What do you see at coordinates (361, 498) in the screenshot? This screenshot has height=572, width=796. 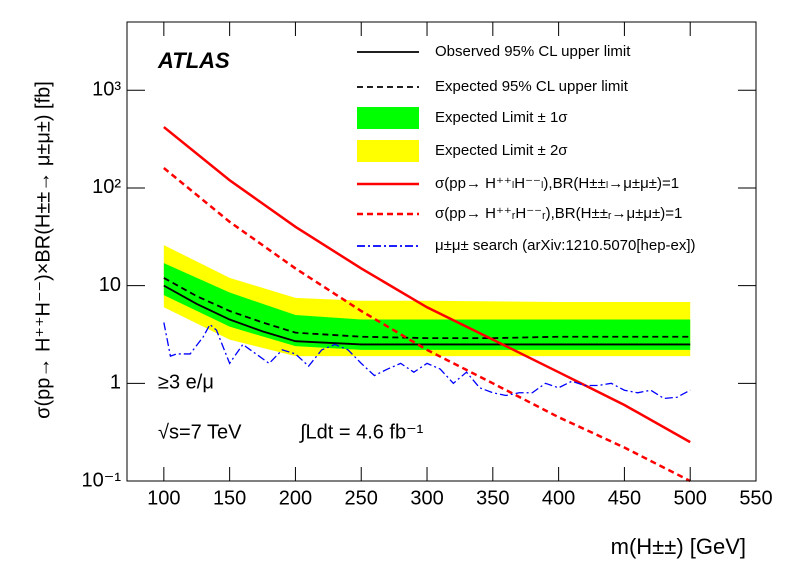 I see `x-tick-label: 250` at bounding box center [361, 498].